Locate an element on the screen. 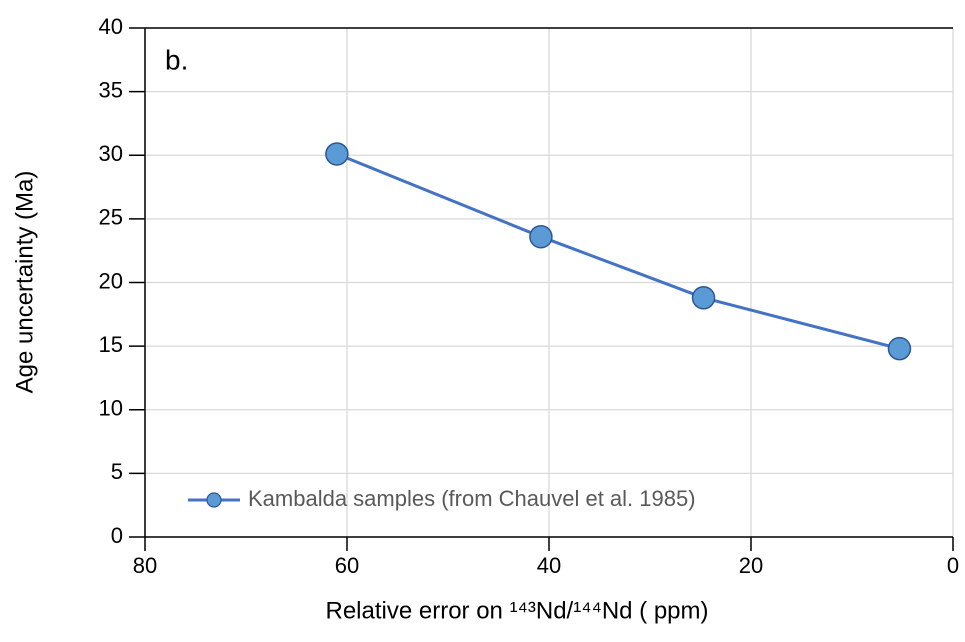 The image size is (965, 642). y-tick-label: 20 is located at coordinates (111, 280).